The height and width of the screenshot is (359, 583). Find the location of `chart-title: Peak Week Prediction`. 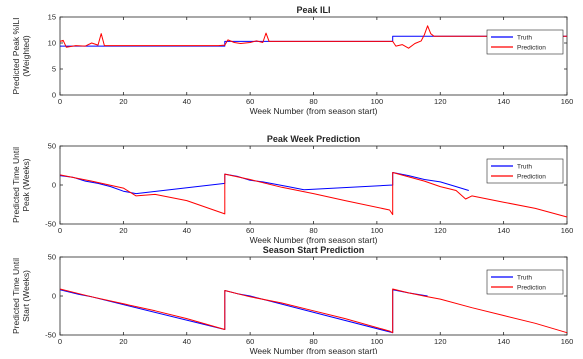

chart-title: Peak Week Prediction is located at coordinates (313, 139).